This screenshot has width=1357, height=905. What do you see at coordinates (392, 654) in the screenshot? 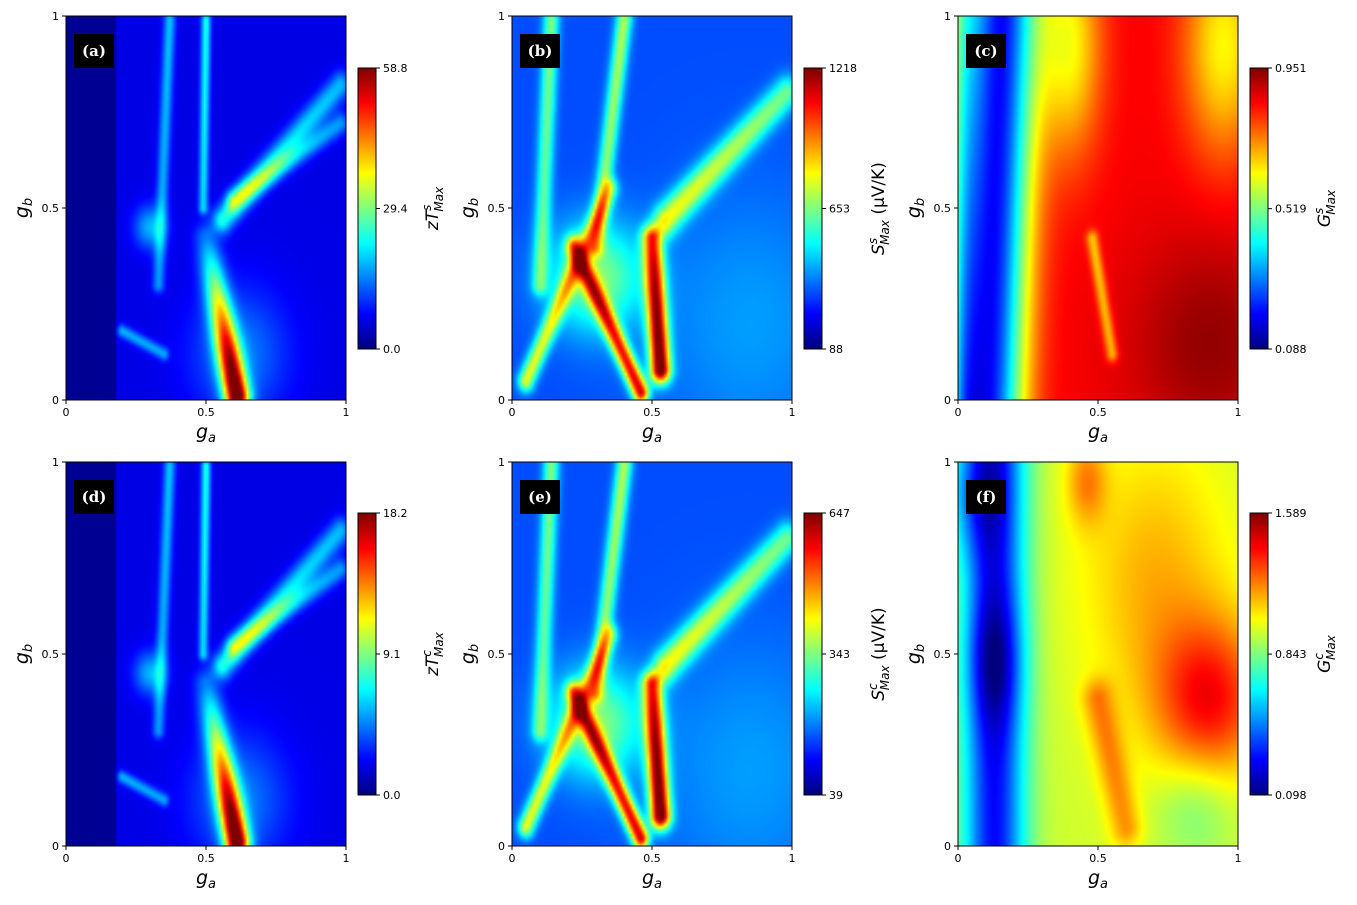
I see `colorbar-tick-label: 9.1` at bounding box center [392, 654].